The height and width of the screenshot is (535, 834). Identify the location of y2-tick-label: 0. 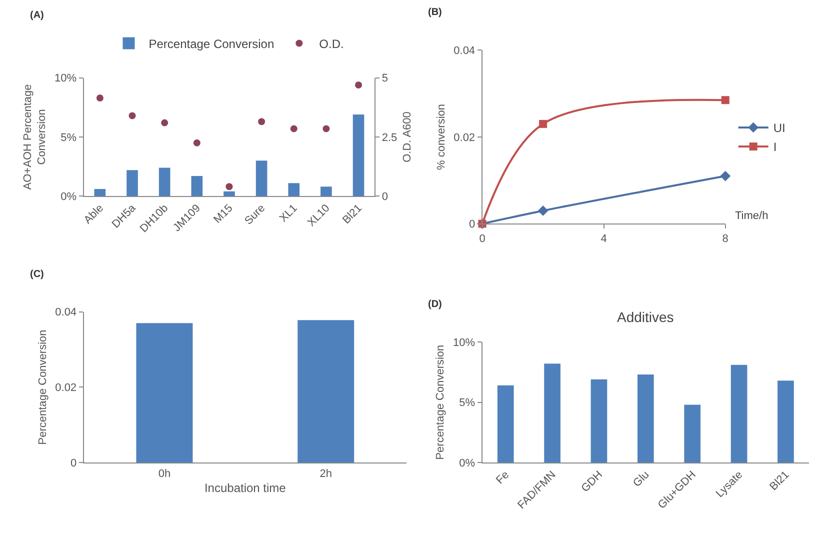
(385, 196).